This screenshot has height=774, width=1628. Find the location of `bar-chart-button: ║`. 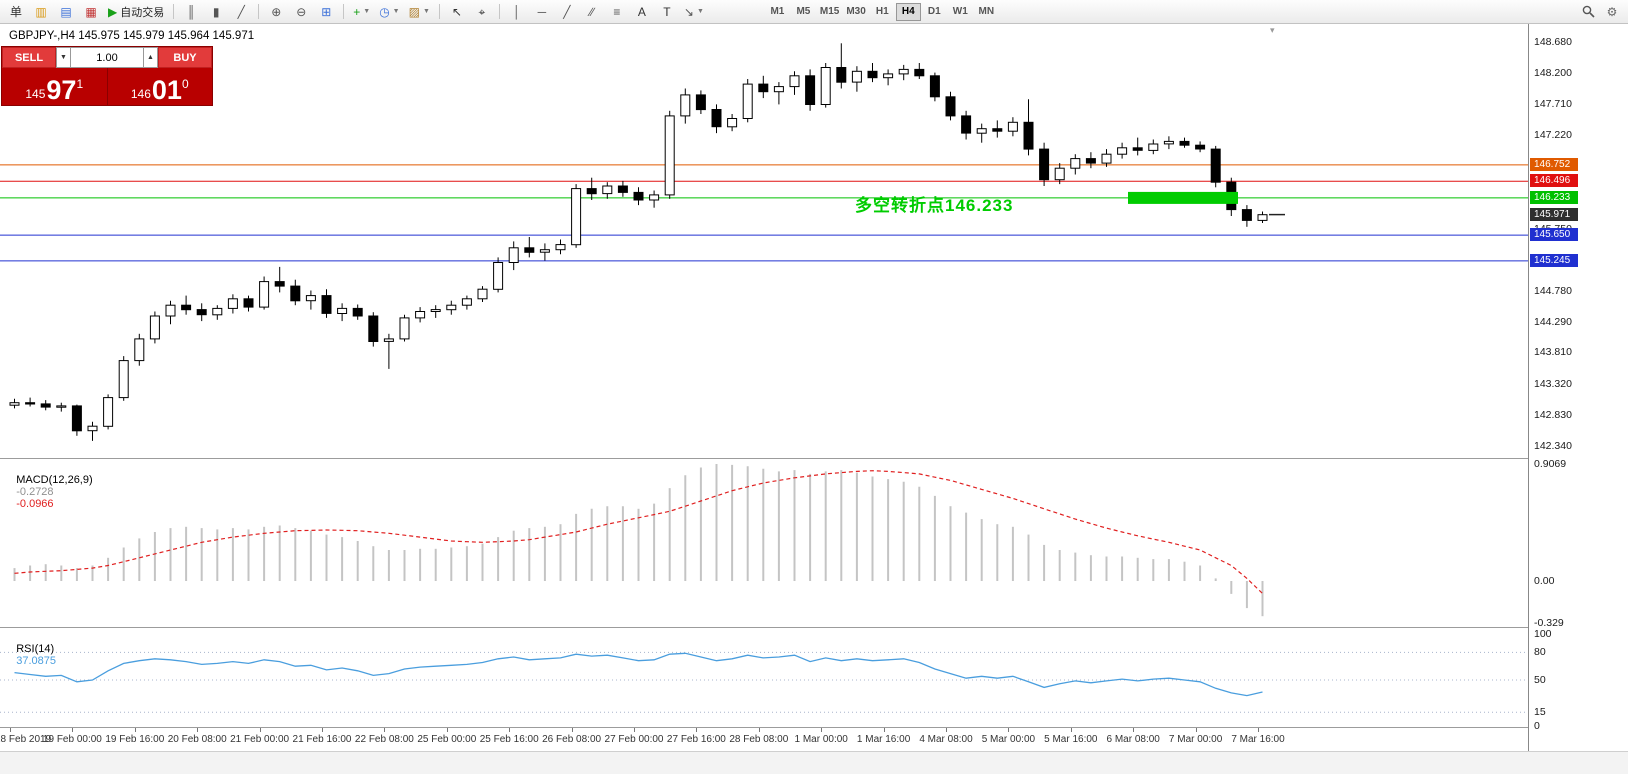

bar-chart-button: ║ is located at coordinates (191, 12).